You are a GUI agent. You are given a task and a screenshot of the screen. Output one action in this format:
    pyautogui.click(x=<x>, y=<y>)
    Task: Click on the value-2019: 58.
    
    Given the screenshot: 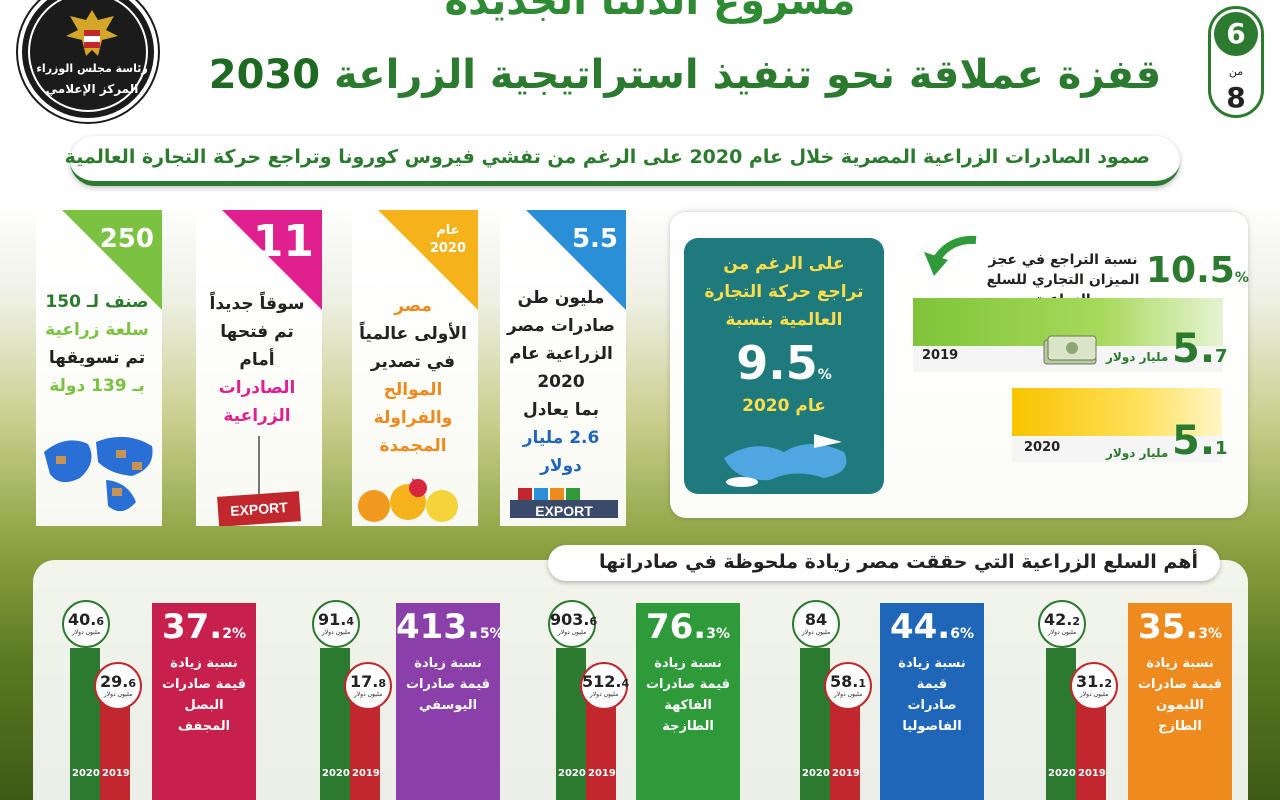 What is the action you would take?
    pyautogui.click(x=844, y=681)
    